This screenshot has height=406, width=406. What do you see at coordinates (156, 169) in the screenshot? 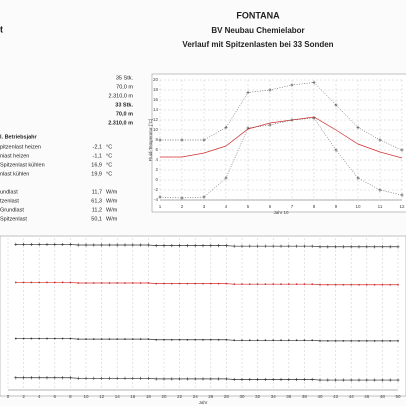
I see `y-tick-label: 2` at bounding box center [156, 169].